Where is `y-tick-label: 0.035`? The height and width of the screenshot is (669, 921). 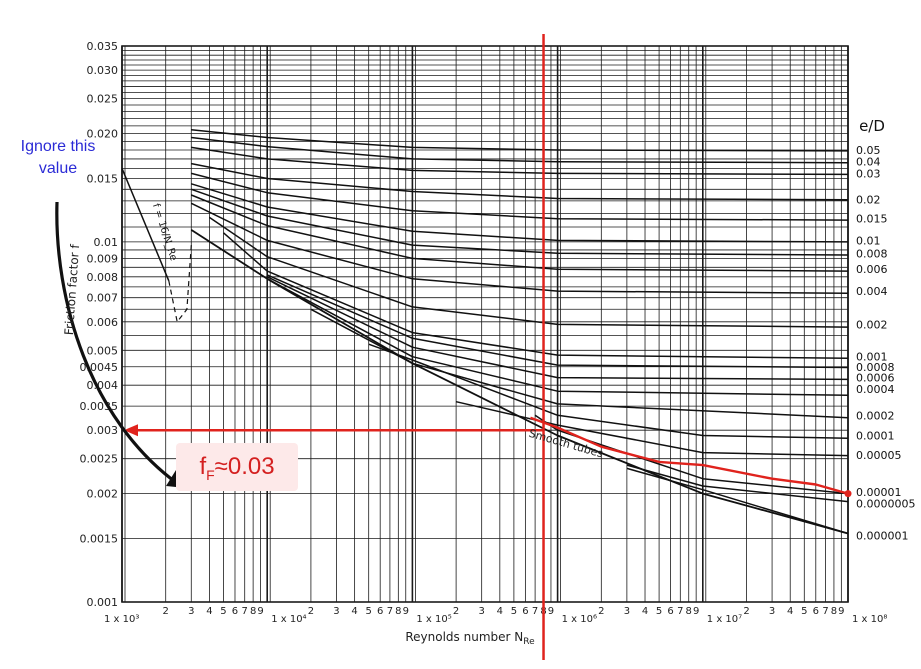 y-tick-label: 0.035 is located at coordinates (103, 46).